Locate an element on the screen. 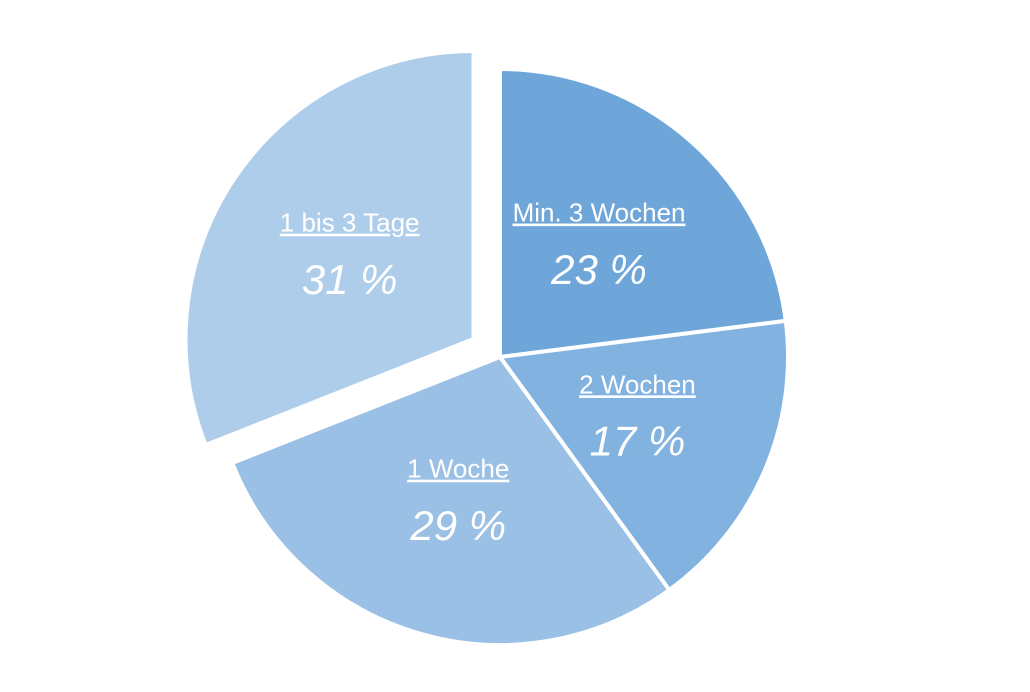  slice-value: 29 % is located at coordinates (457, 525).